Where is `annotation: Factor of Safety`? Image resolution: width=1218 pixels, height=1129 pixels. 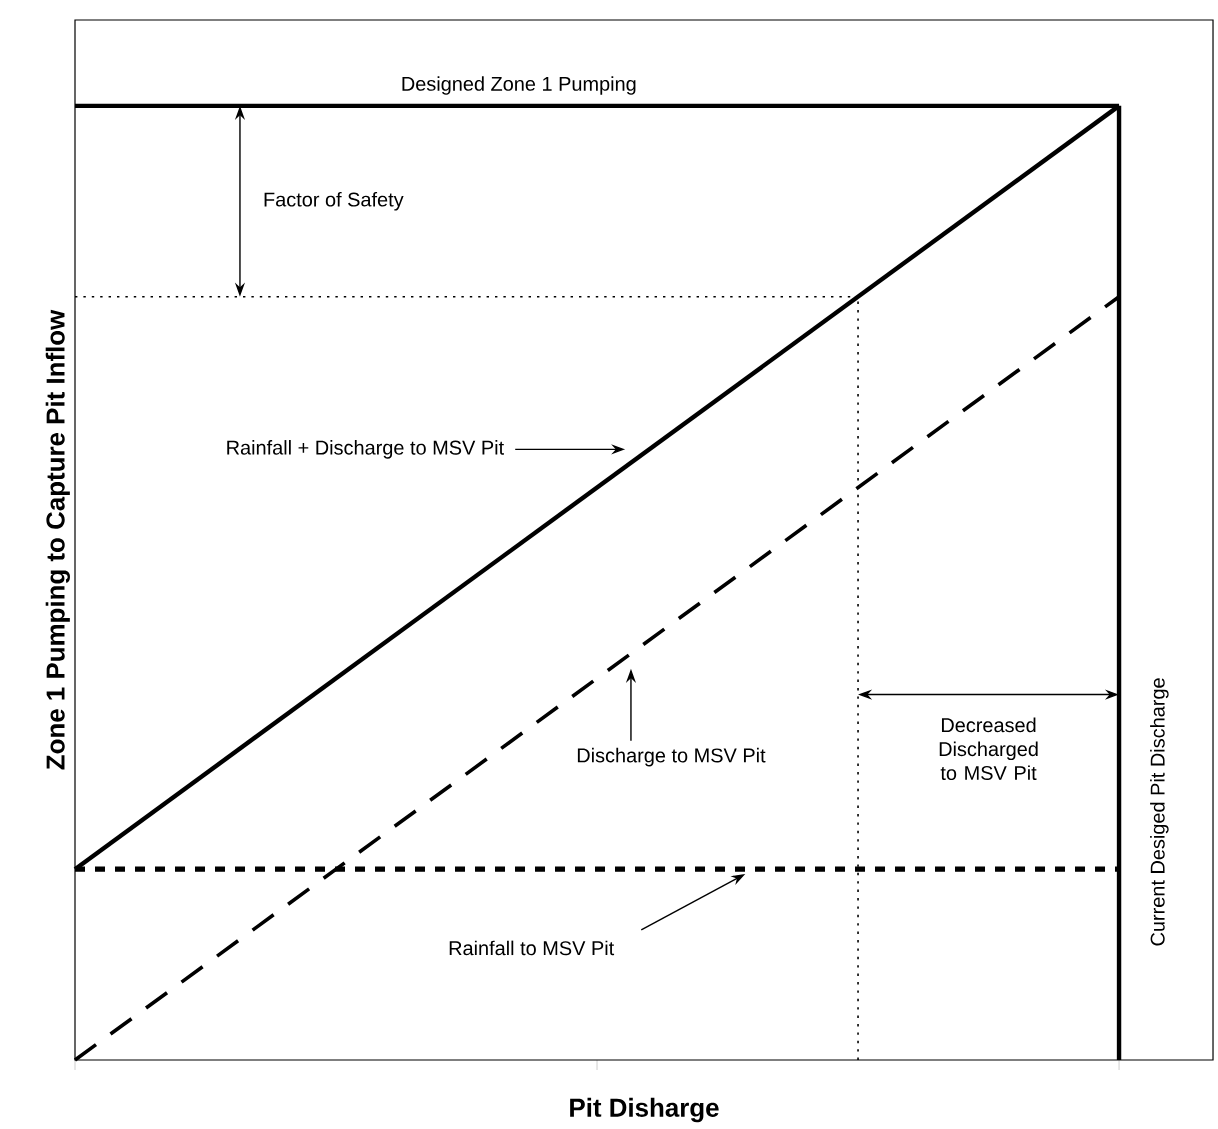
annotation: Factor of Safety is located at coordinates (334, 201).